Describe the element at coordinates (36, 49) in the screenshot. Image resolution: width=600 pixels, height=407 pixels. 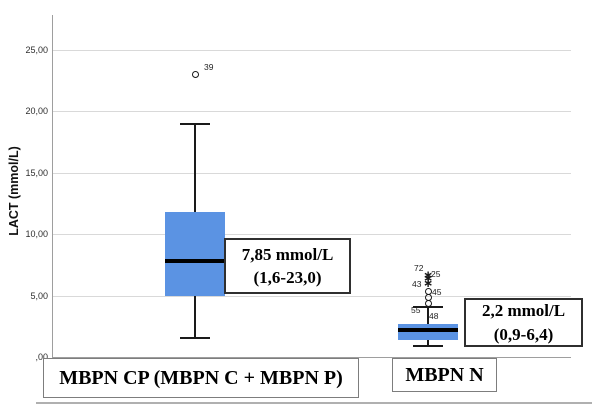
I see `y-tick-label: 25,00` at that location.